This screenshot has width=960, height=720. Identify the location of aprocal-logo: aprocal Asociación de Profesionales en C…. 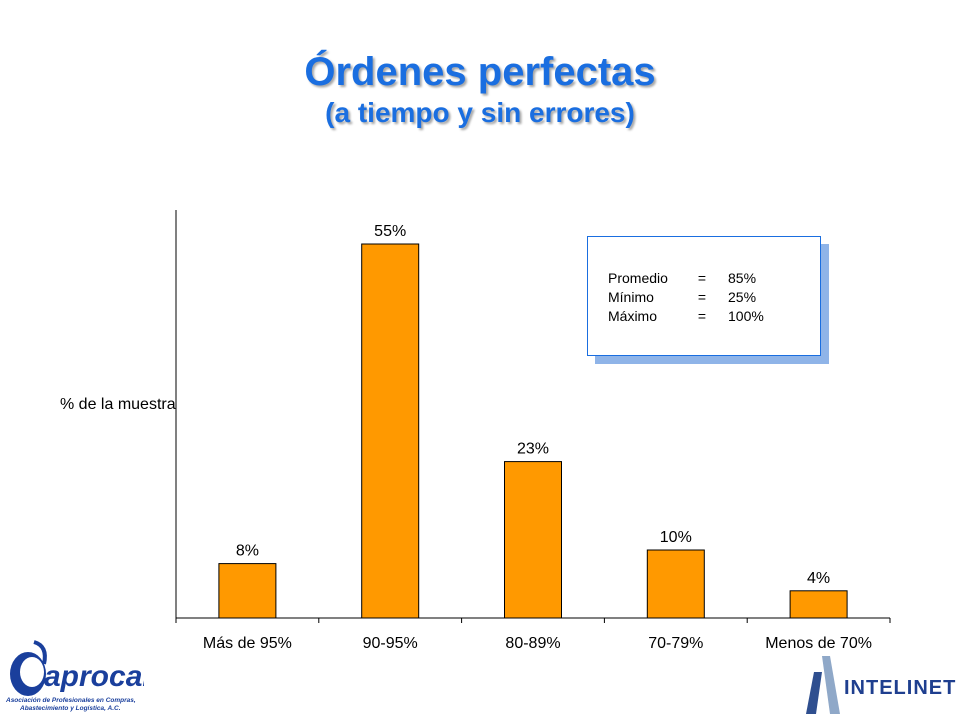
(74, 676).